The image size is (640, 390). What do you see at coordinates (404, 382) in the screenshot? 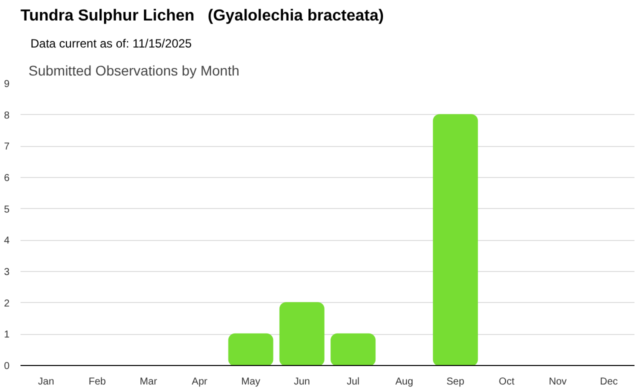
I see `x-tick-label: Aug` at bounding box center [404, 382].